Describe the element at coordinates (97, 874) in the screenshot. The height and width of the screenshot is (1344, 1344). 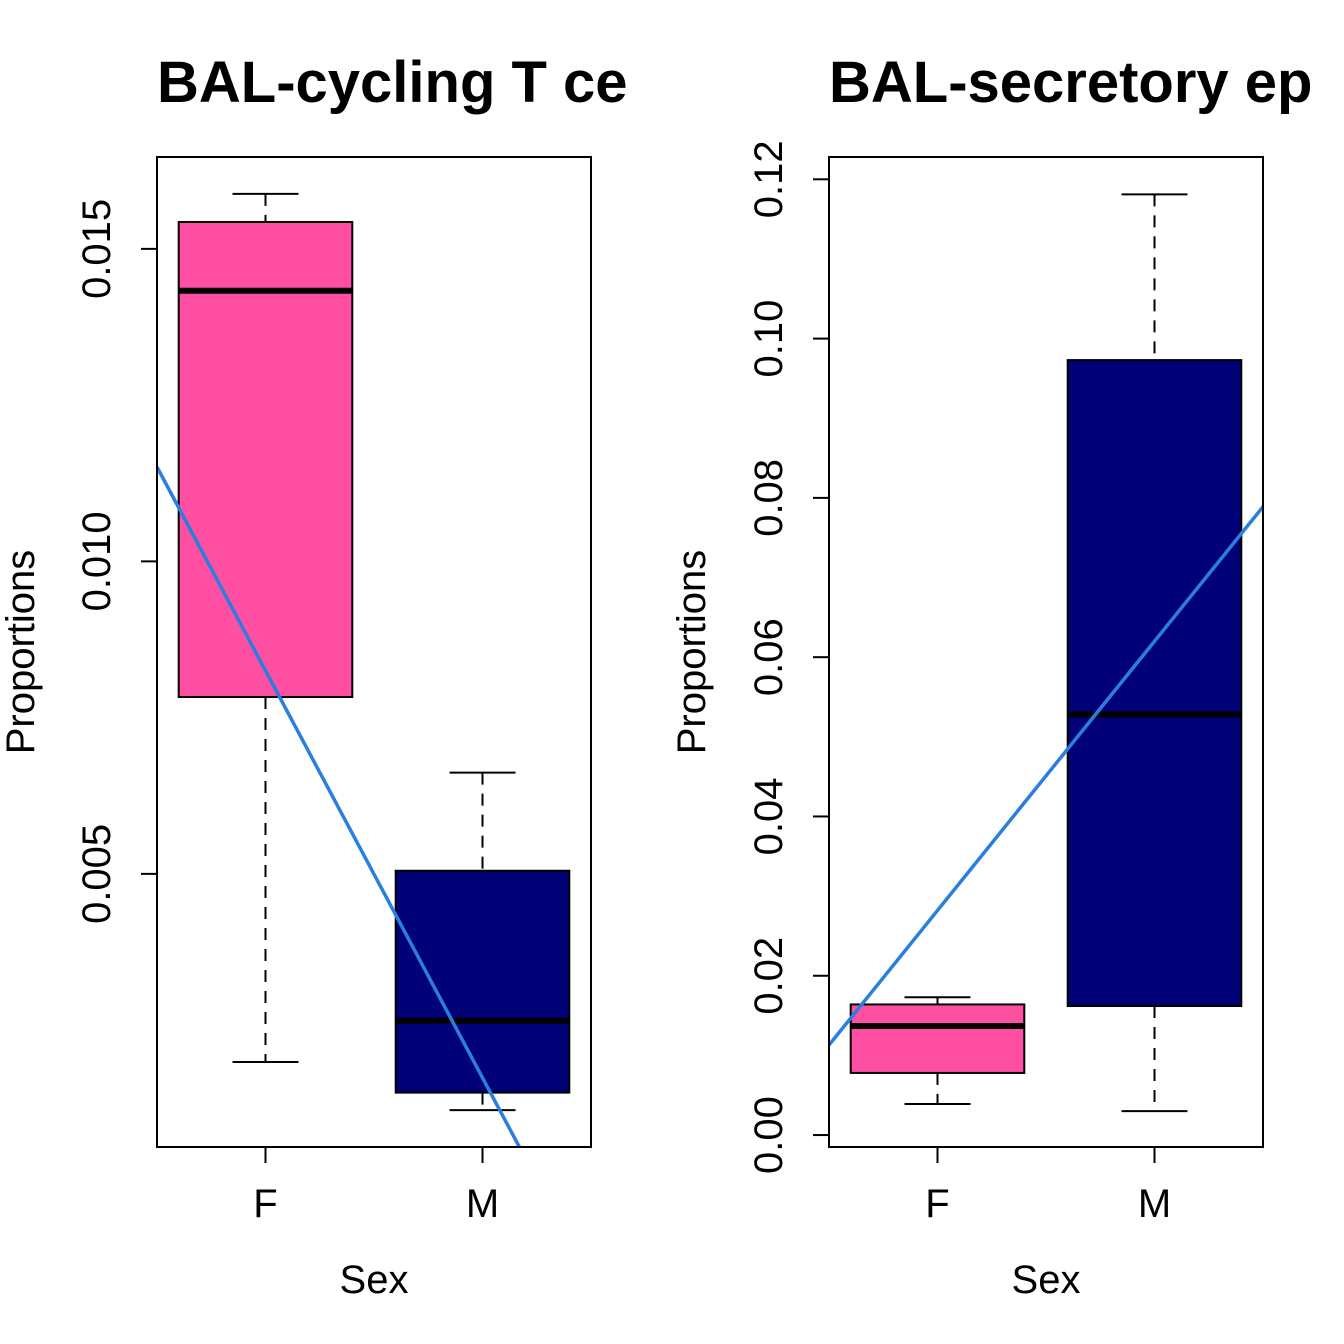
I see `y-tick-label: 0.005` at that location.